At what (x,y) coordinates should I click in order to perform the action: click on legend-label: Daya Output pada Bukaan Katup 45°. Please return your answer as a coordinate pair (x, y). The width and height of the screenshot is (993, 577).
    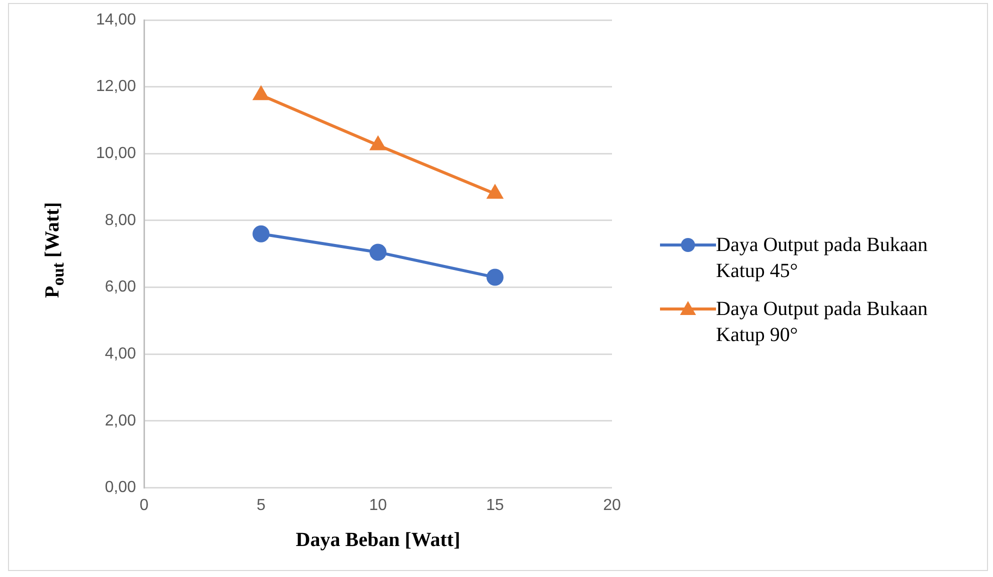
    Looking at the image, I should click on (822, 258).